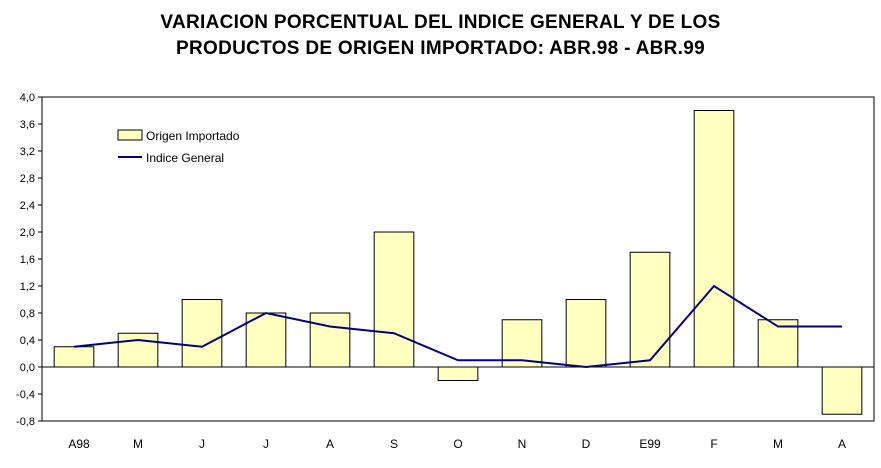 This screenshot has width=881, height=468. What do you see at coordinates (457, 444) in the screenshot?
I see `x-category-label: O` at bounding box center [457, 444].